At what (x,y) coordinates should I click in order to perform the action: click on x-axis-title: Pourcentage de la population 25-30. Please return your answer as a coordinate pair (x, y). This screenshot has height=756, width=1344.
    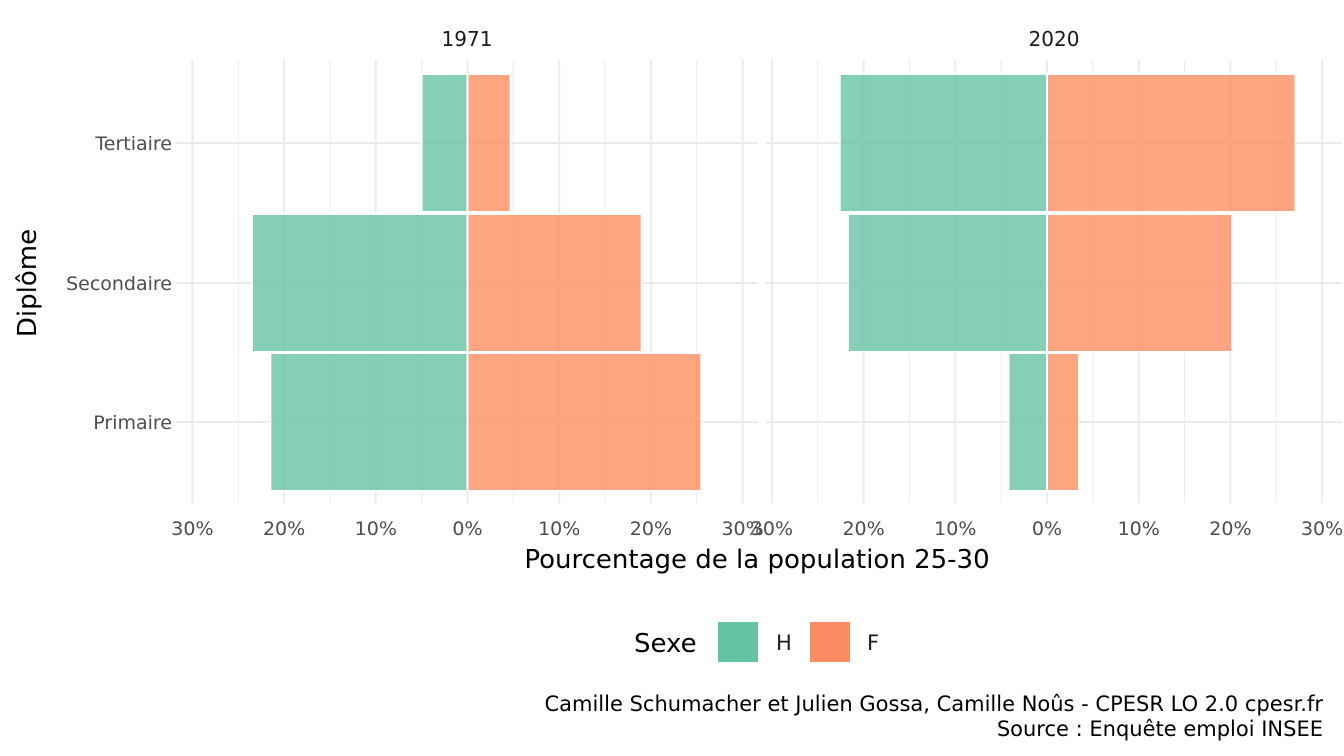
    Looking at the image, I should click on (756, 560).